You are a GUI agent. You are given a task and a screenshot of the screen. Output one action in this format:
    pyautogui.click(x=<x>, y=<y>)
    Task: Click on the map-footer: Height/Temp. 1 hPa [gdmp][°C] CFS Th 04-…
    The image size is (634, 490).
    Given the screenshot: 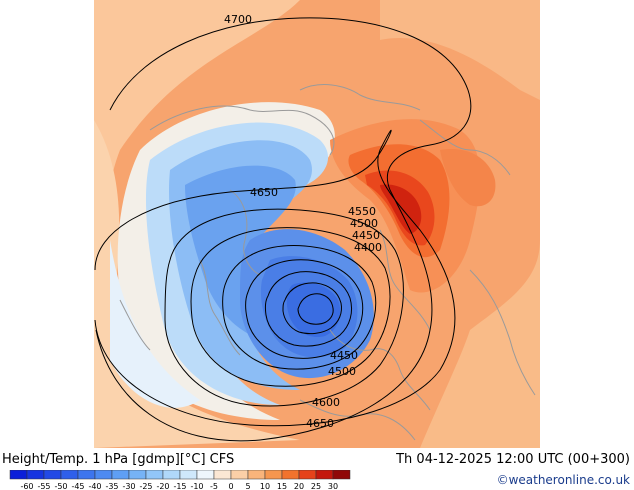 What is the action you would take?
    pyautogui.click(x=317, y=469)
    